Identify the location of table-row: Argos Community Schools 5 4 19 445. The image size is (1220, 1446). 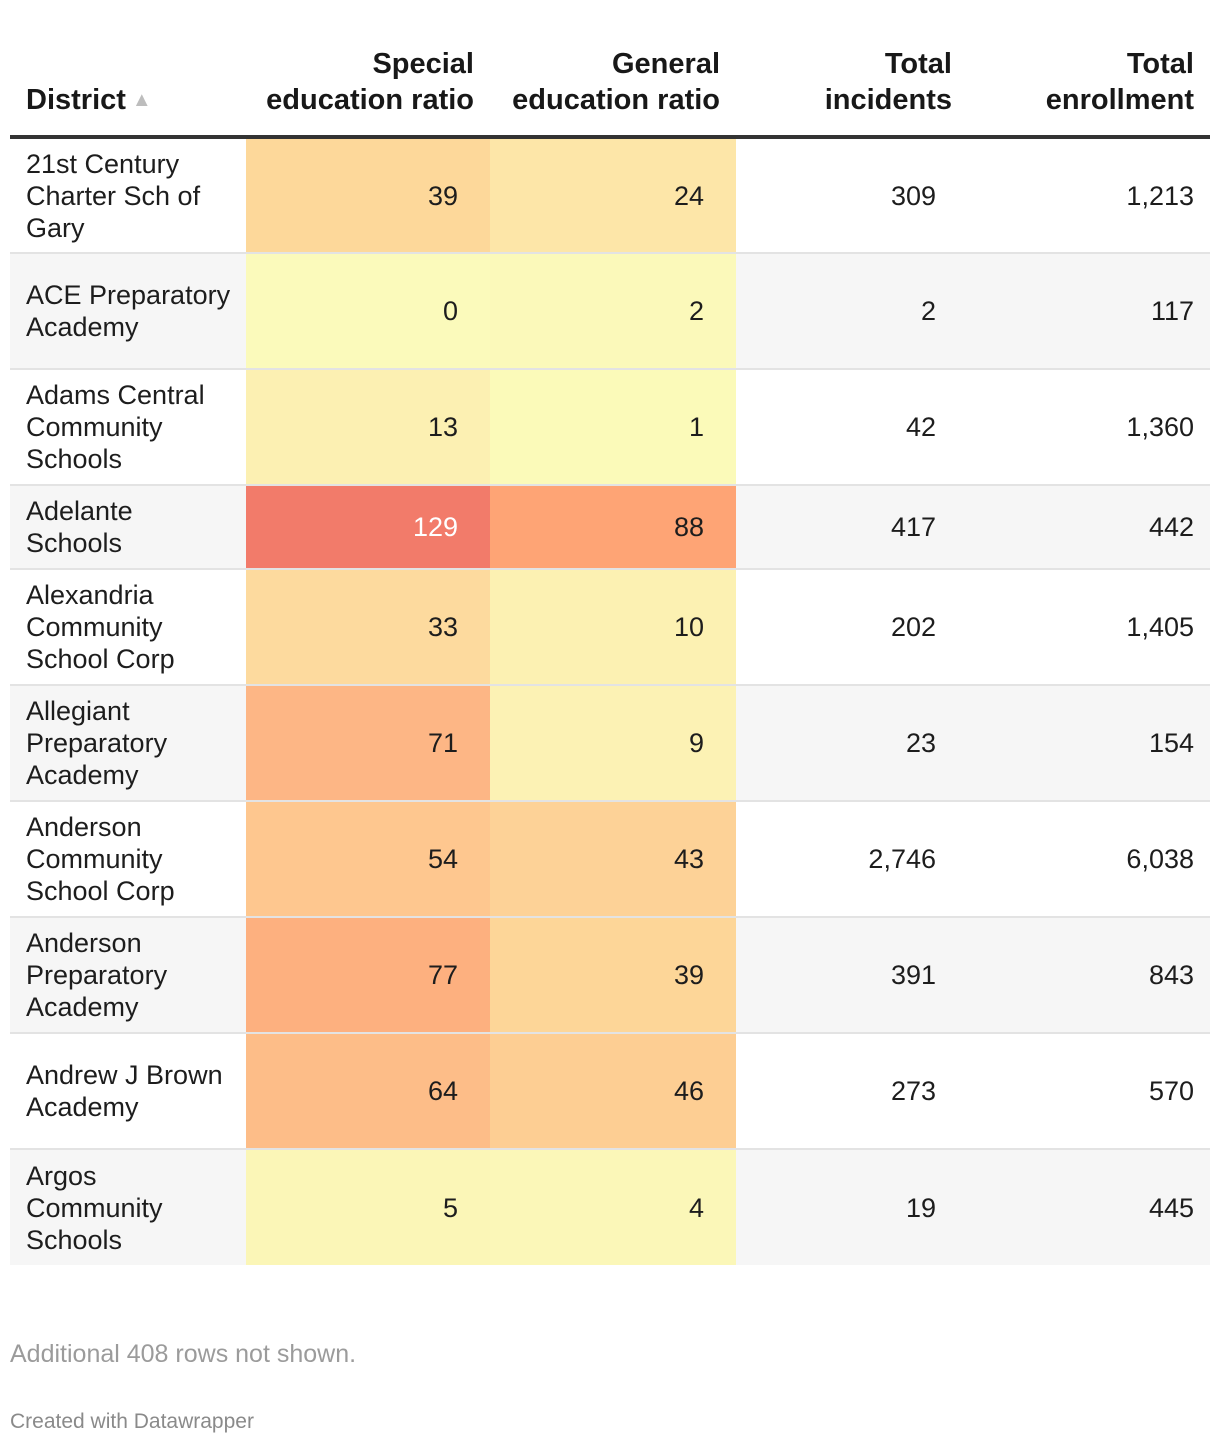
(610, 1207).